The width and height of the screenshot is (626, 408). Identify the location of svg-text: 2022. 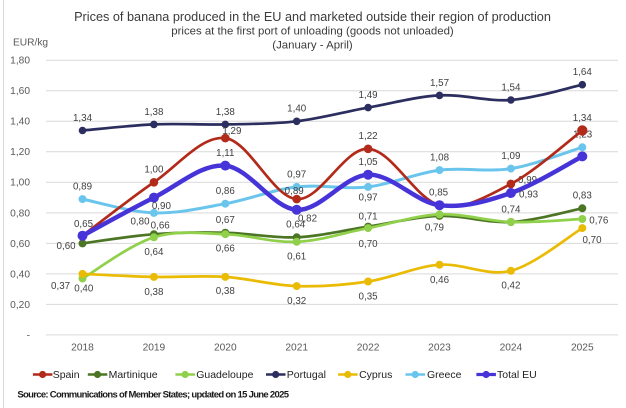
(368, 348).